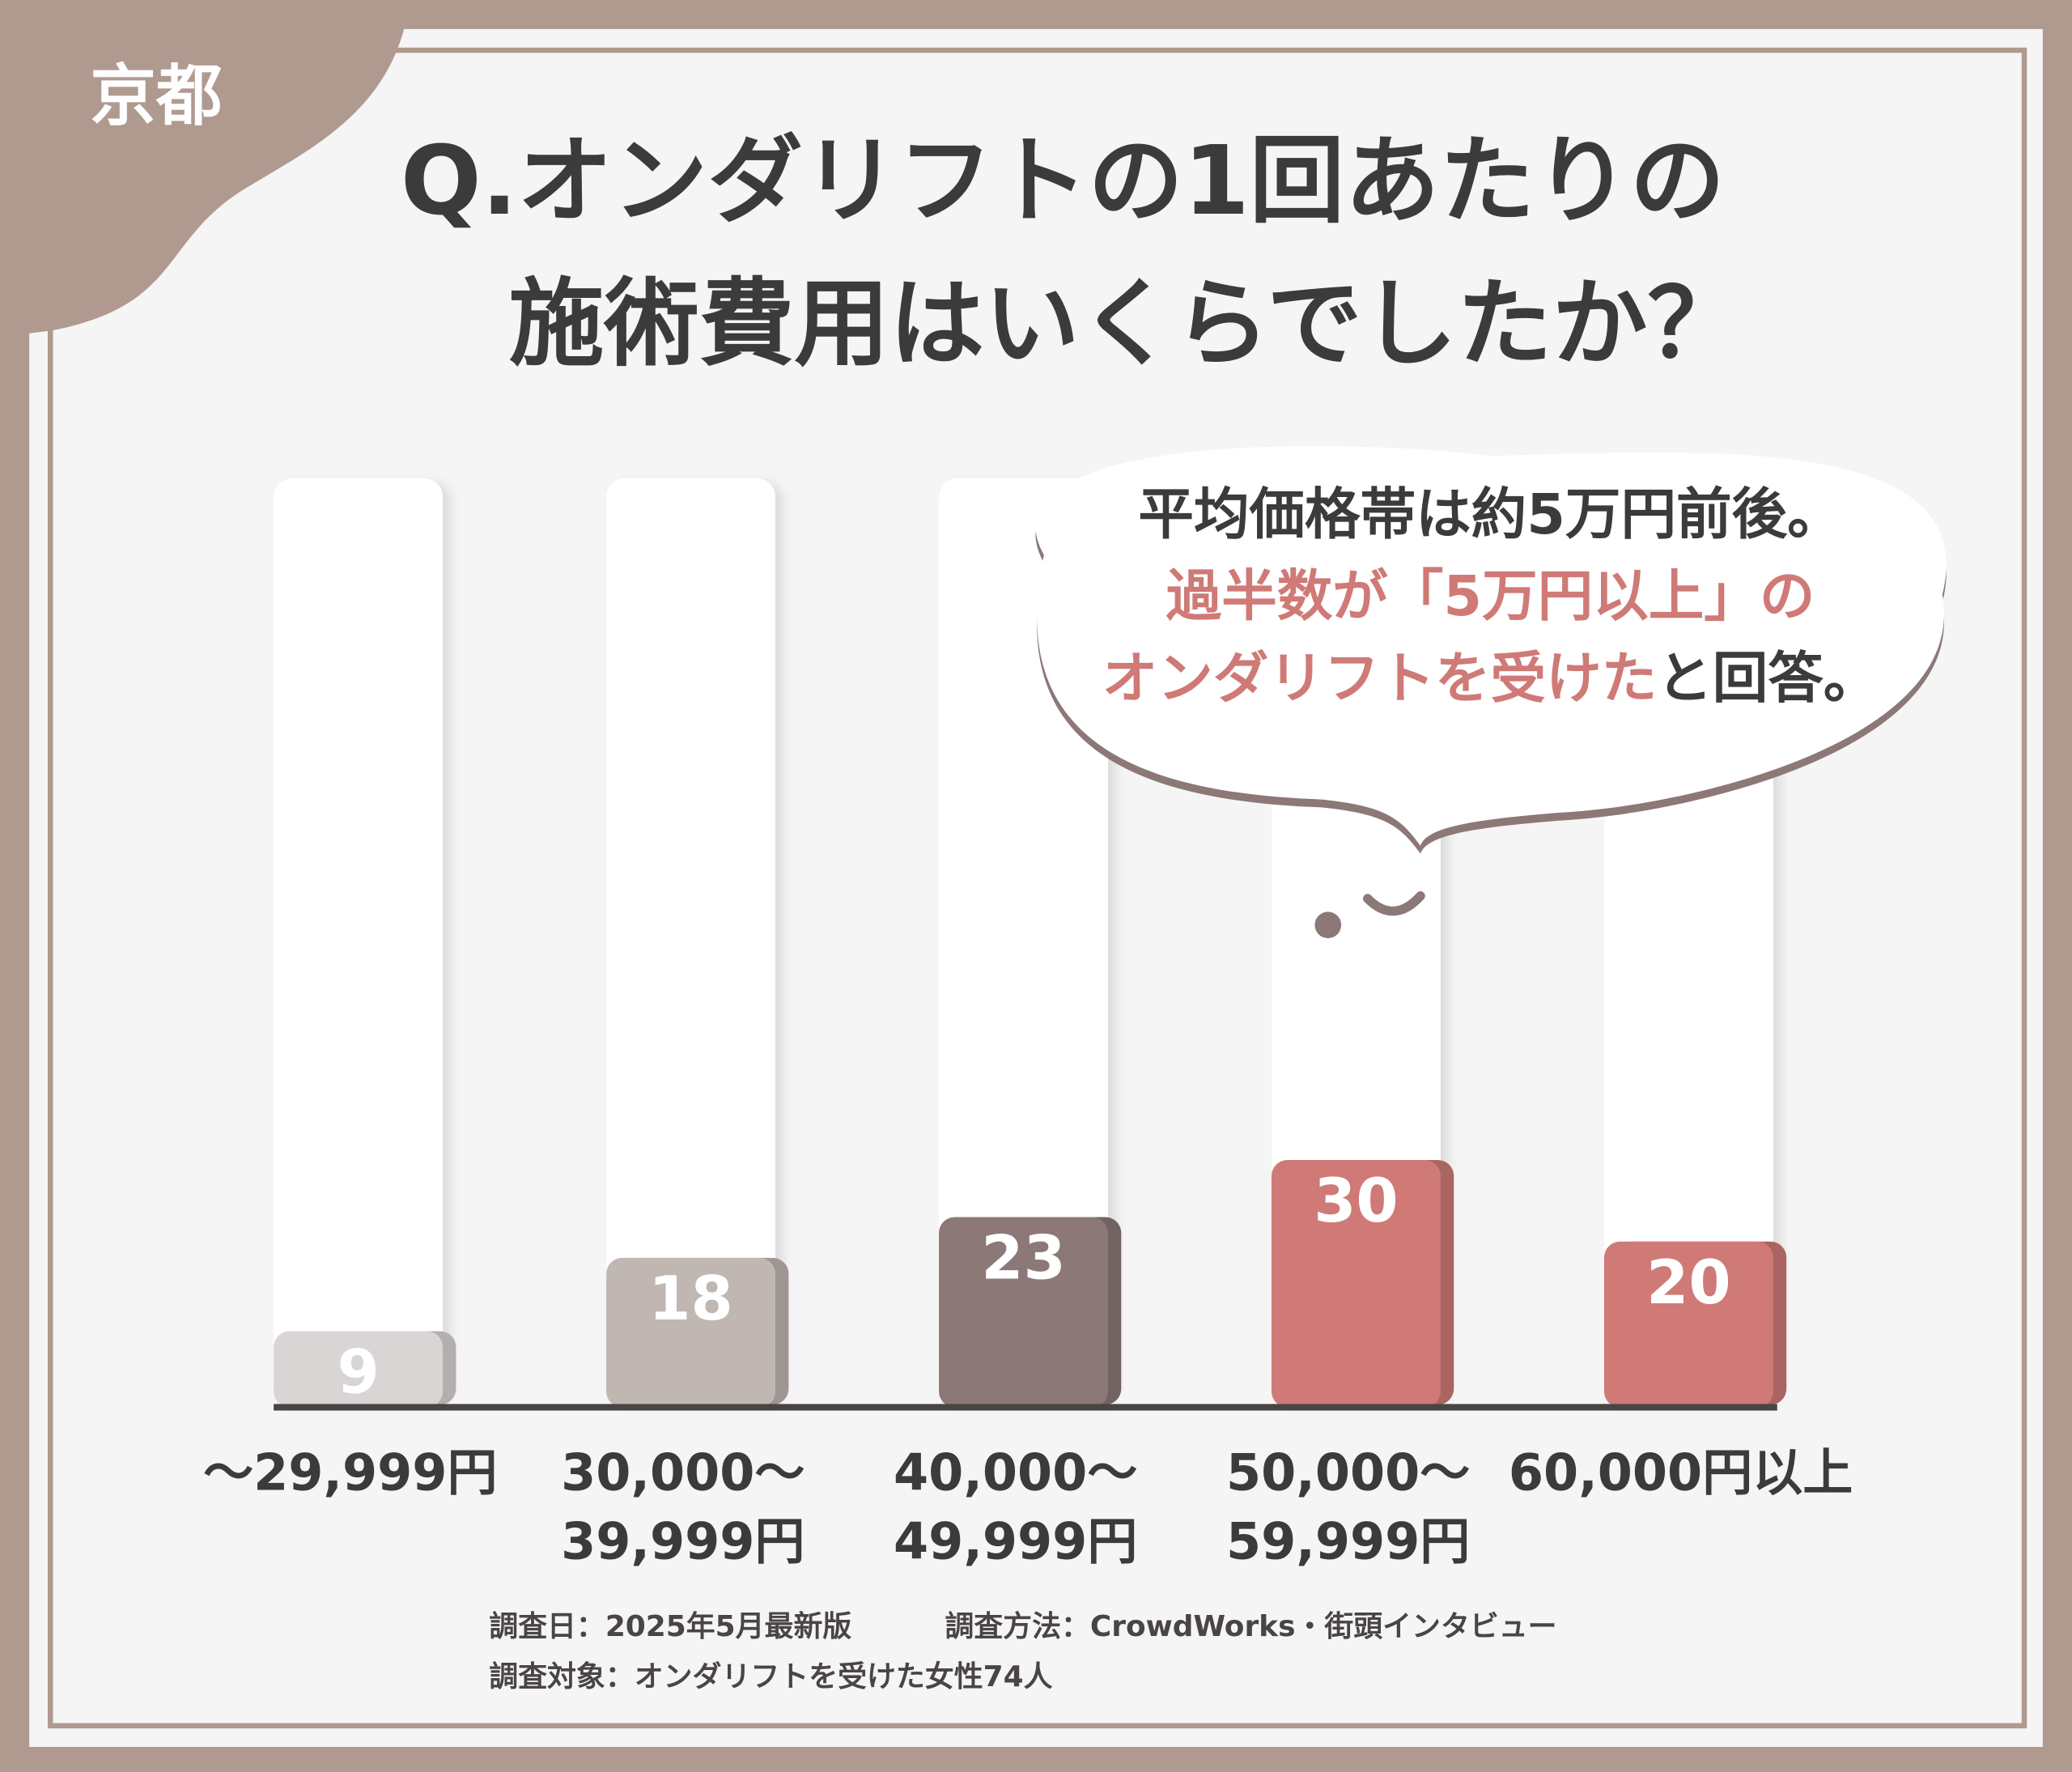  I want to click on tag-shape, so click(205, 169).